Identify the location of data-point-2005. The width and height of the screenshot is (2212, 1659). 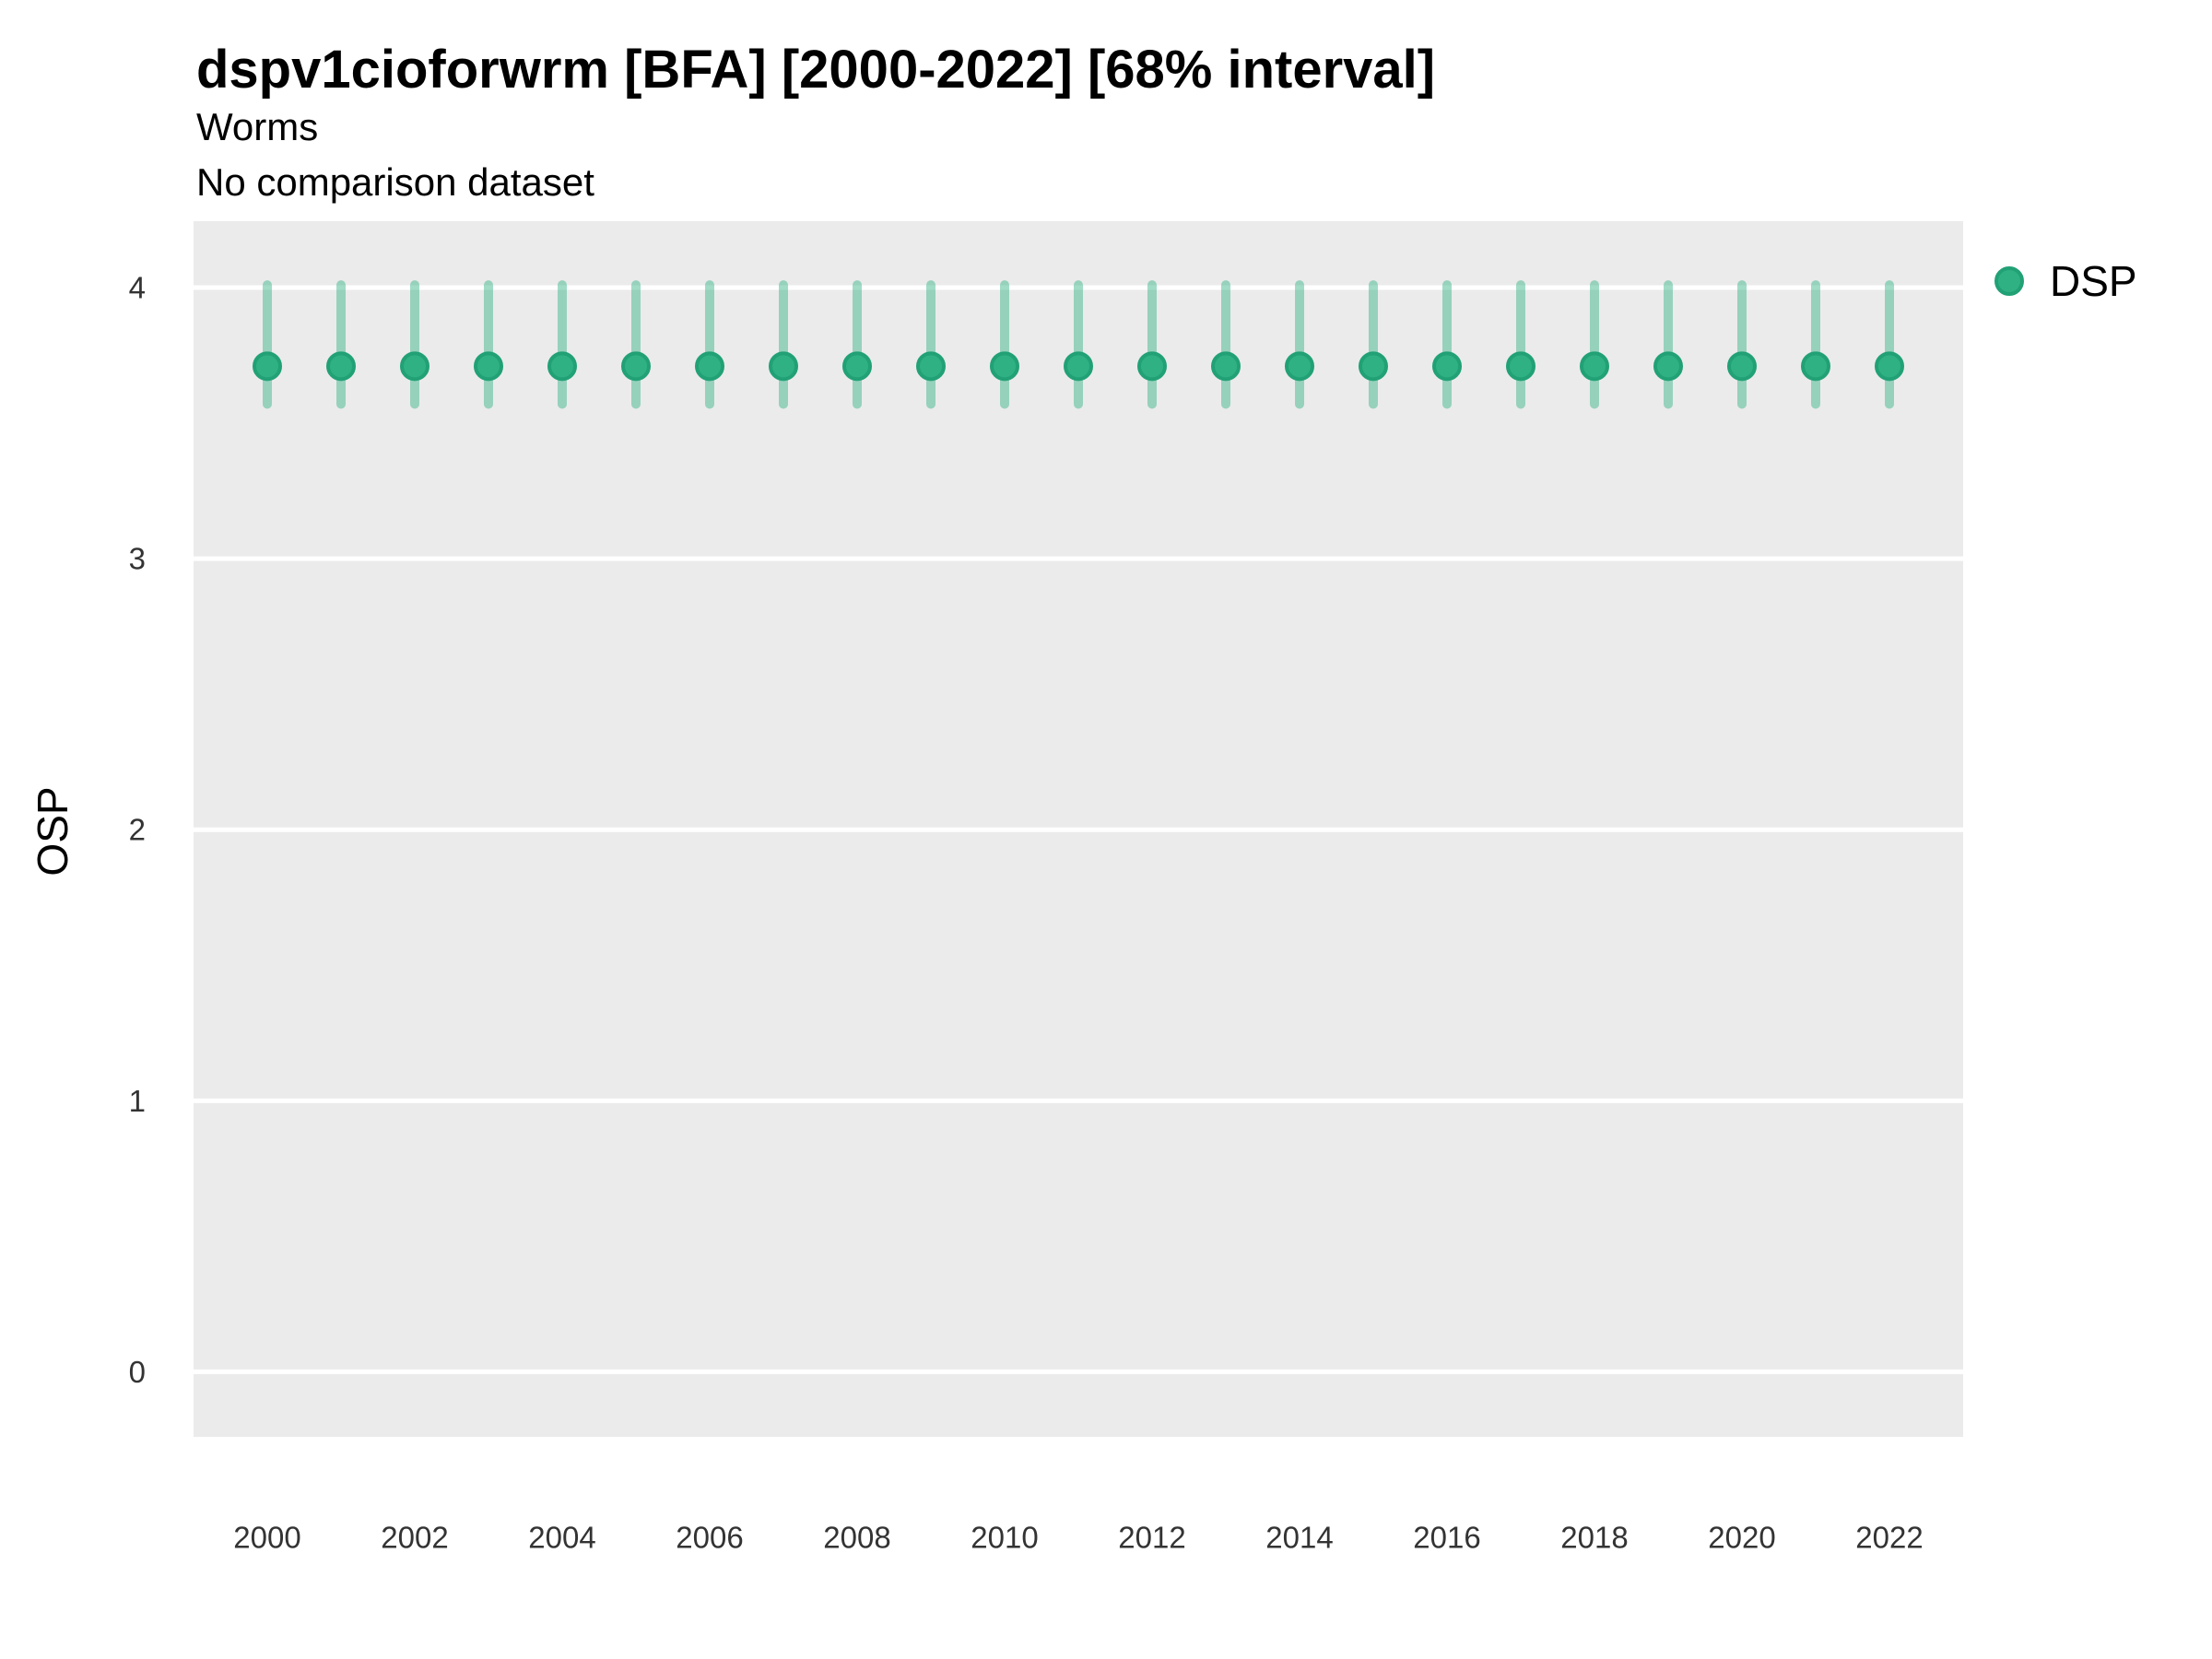
(636, 366).